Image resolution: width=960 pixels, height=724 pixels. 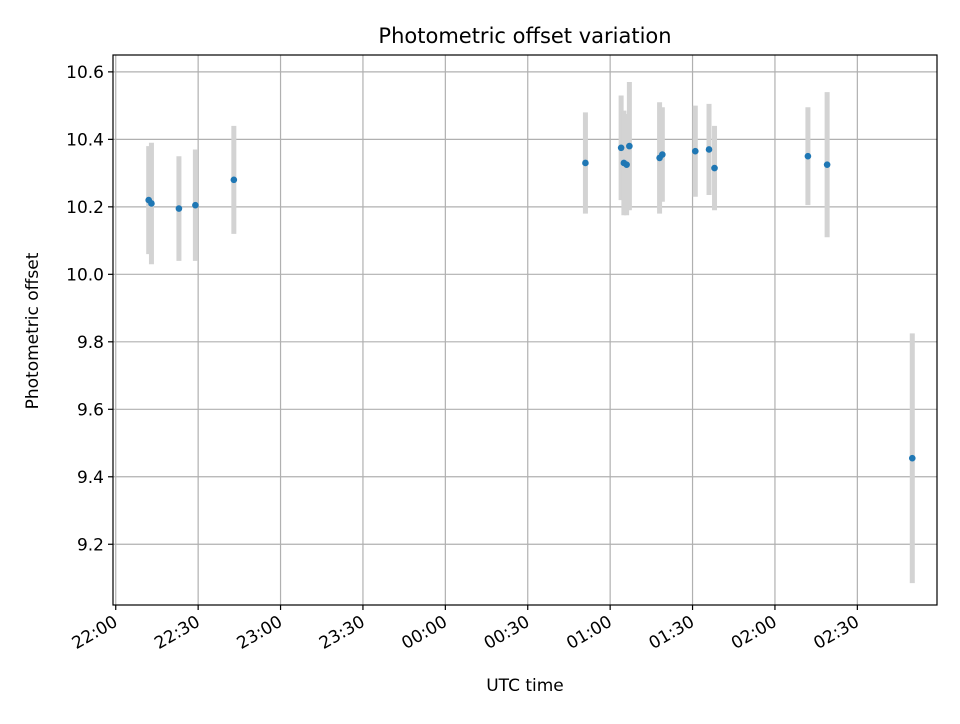 I want to click on y-axis-label: Photometric offset, so click(x=33, y=330).